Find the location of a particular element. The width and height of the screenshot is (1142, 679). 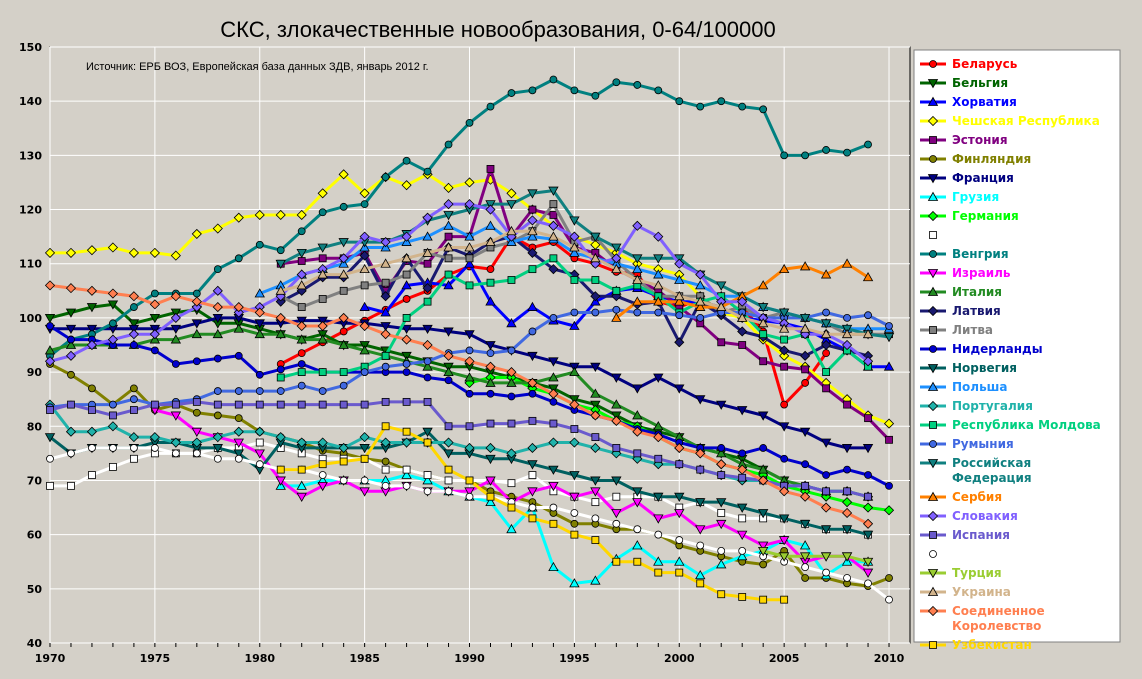

legend-label-line: Грузия is located at coordinates (975, 197).